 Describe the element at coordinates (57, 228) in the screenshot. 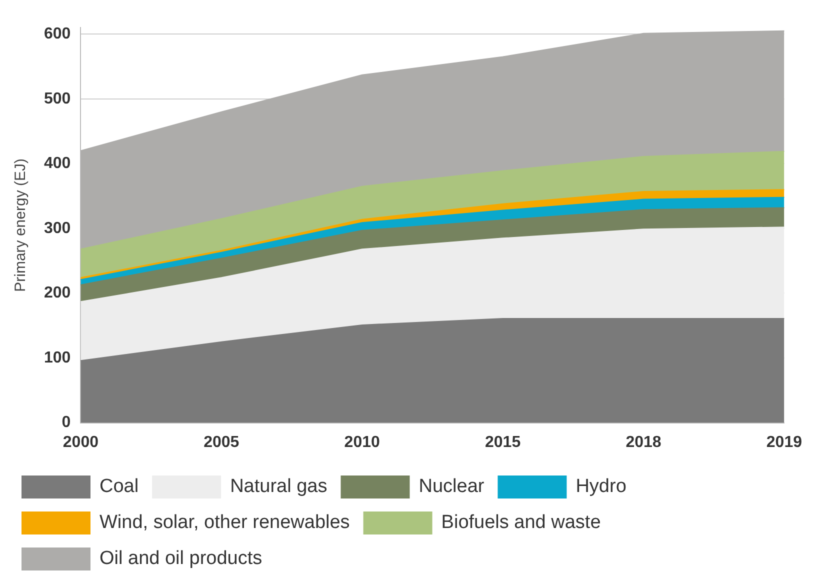

I see `y-tick-label: 300` at that location.